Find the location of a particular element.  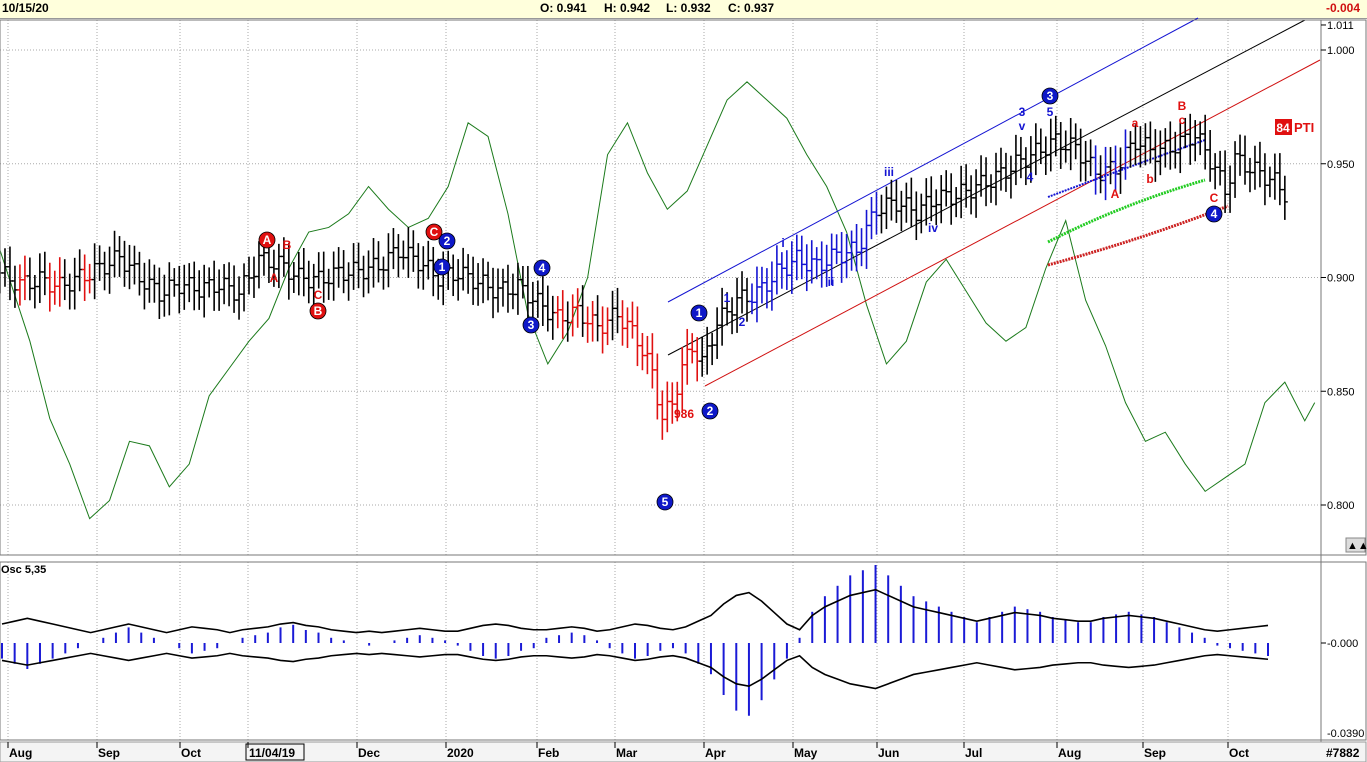

wave-label: 4 is located at coordinates (1214, 214).